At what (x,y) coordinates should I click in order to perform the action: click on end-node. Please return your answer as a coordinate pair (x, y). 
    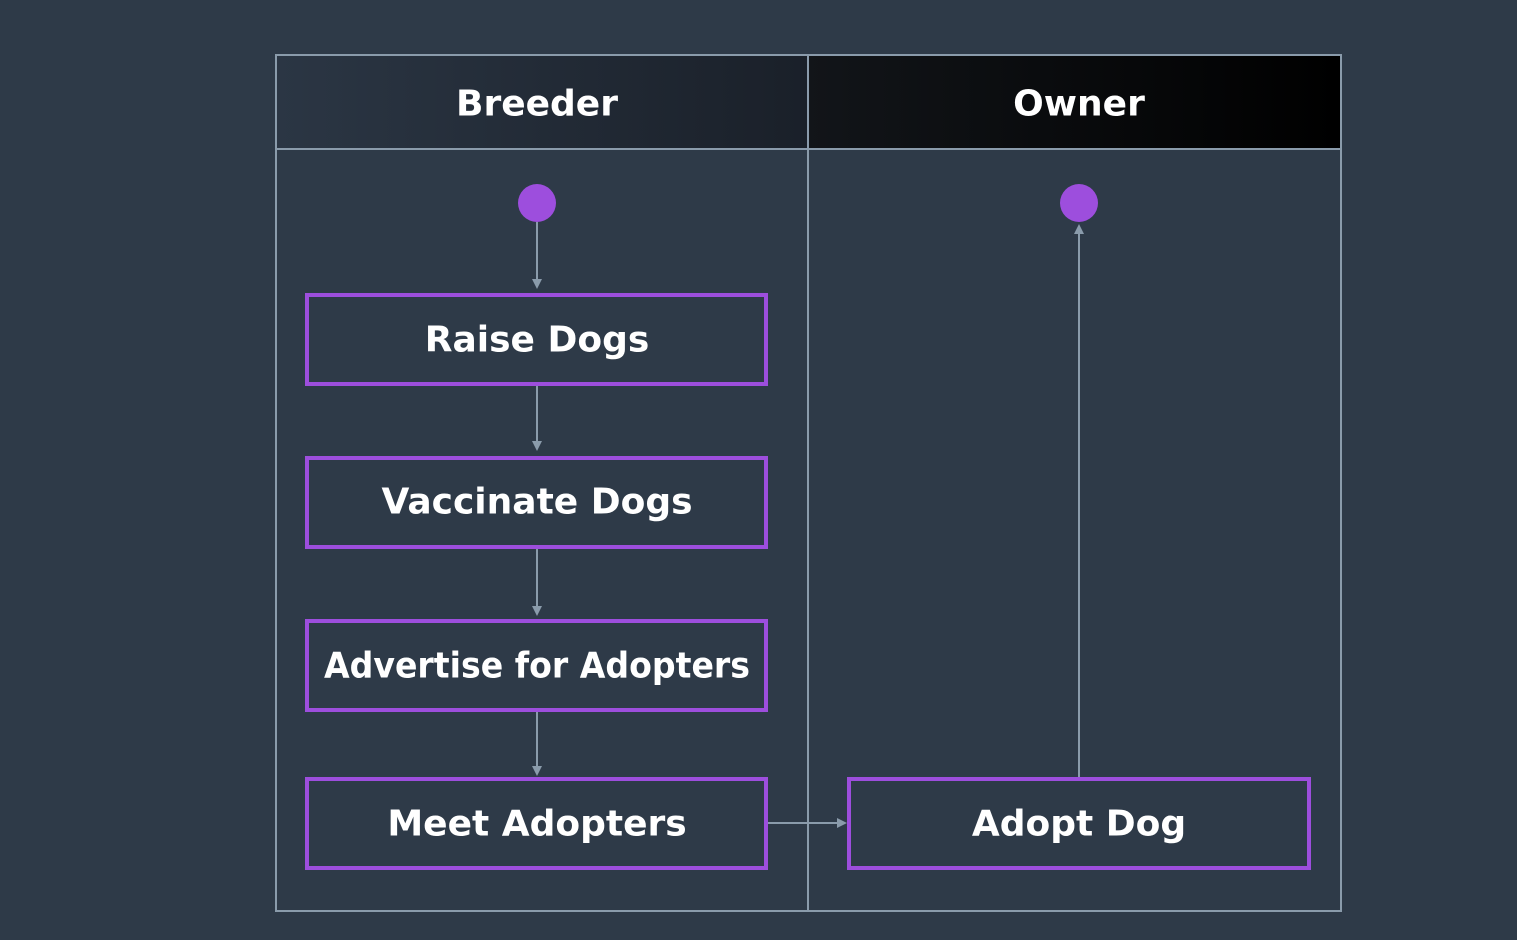
    Looking at the image, I should click on (1079, 203).